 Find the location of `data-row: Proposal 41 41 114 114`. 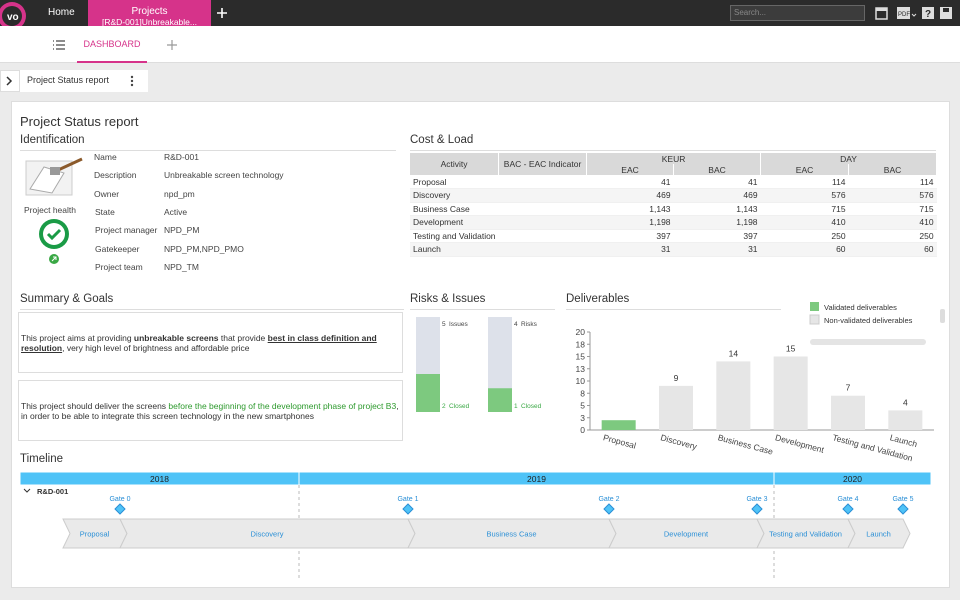

data-row: Proposal 41 41 114 114 is located at coordinates (673, 182).